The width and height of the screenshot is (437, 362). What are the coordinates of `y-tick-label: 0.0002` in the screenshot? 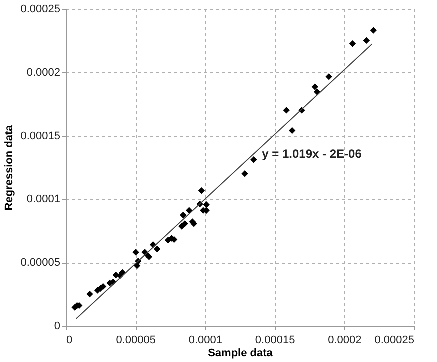 It's located at (43, 72).